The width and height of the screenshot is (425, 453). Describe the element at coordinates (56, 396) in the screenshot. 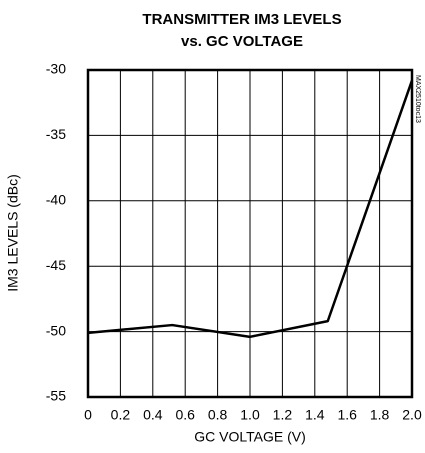

I see `y-tick-label: -55` at that location.